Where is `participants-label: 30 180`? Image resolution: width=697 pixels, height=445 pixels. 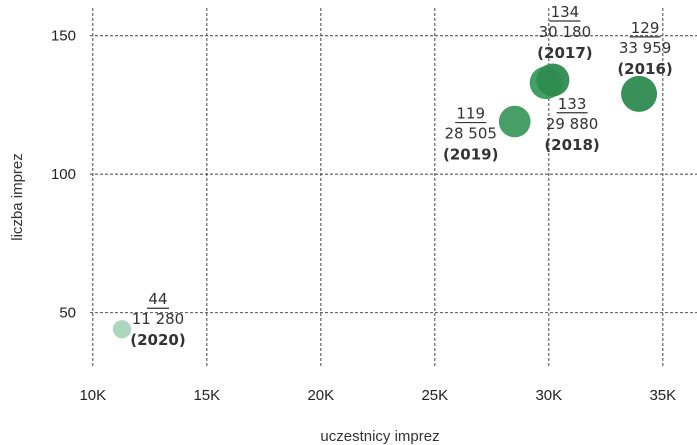 participants-label: 30 180 is located at coordinates (565, 32).